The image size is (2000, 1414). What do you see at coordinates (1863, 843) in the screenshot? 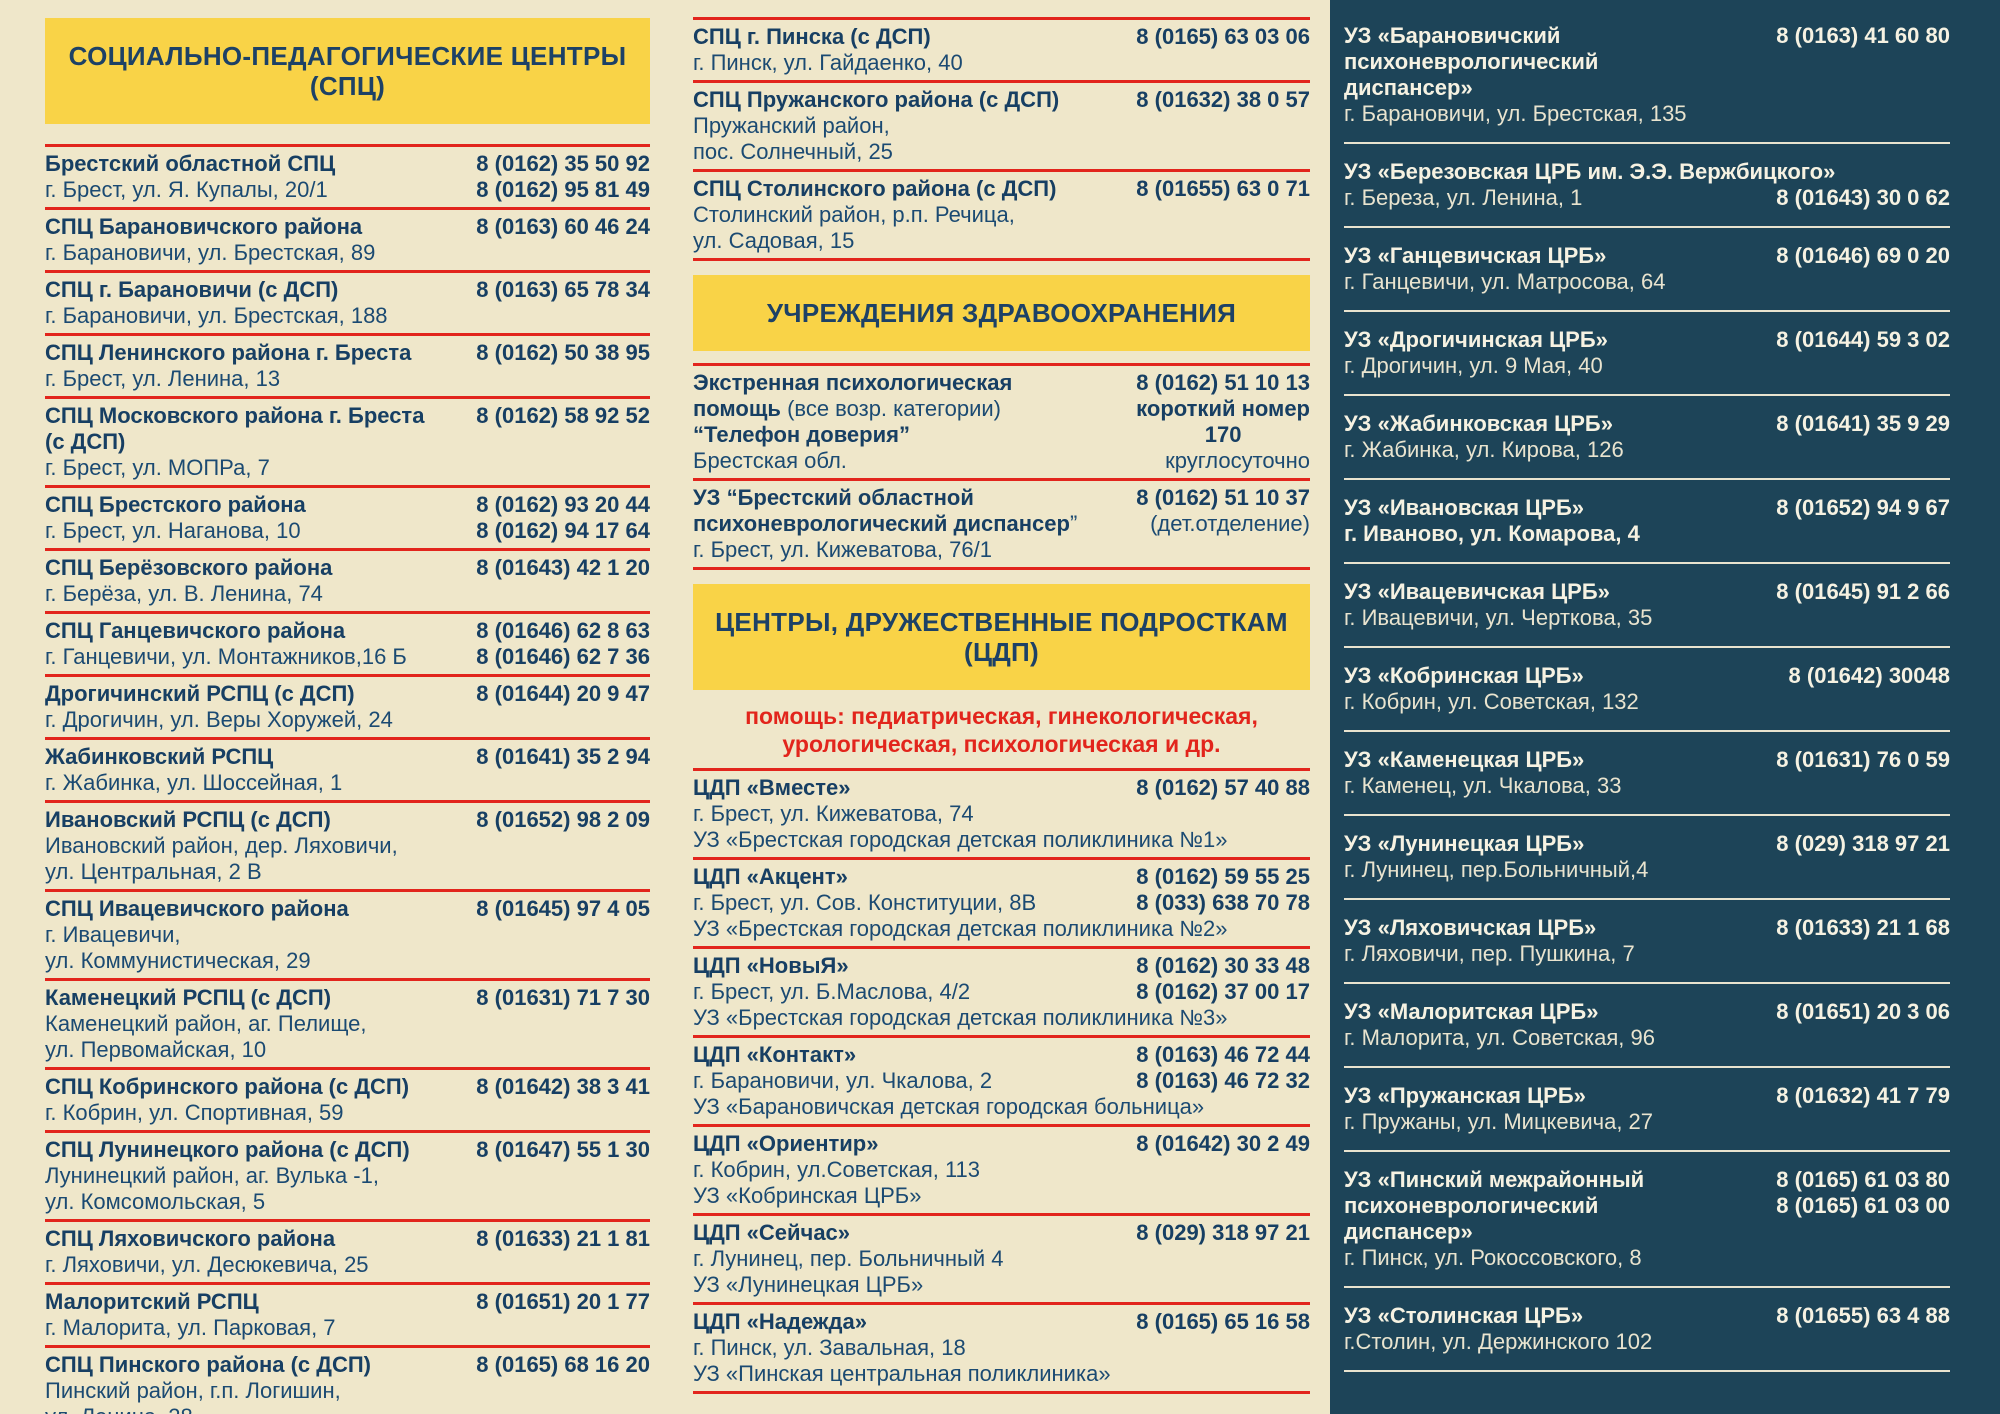
I see `text-segment: 8 (029) 318 97 21` at bounding box center [1863, 843].